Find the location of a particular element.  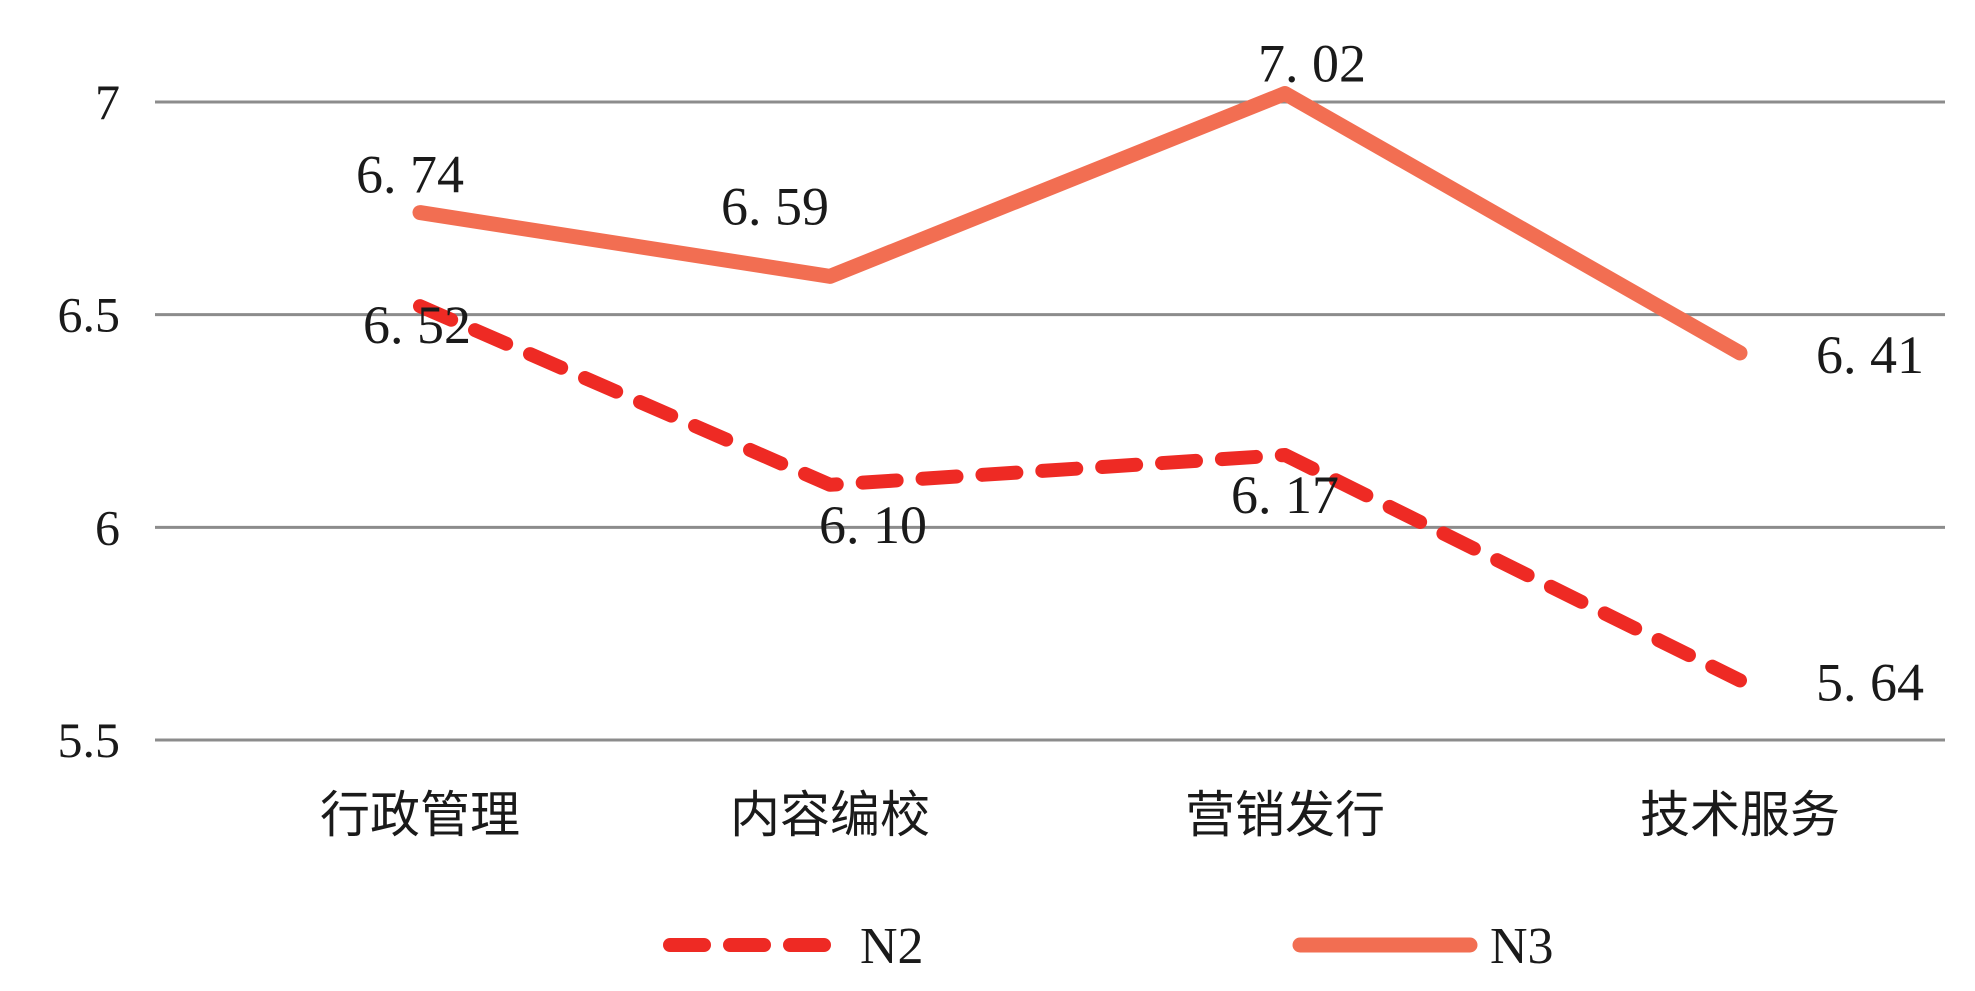

legend-label-n3: N3 is located at coordinates (1522, 946).